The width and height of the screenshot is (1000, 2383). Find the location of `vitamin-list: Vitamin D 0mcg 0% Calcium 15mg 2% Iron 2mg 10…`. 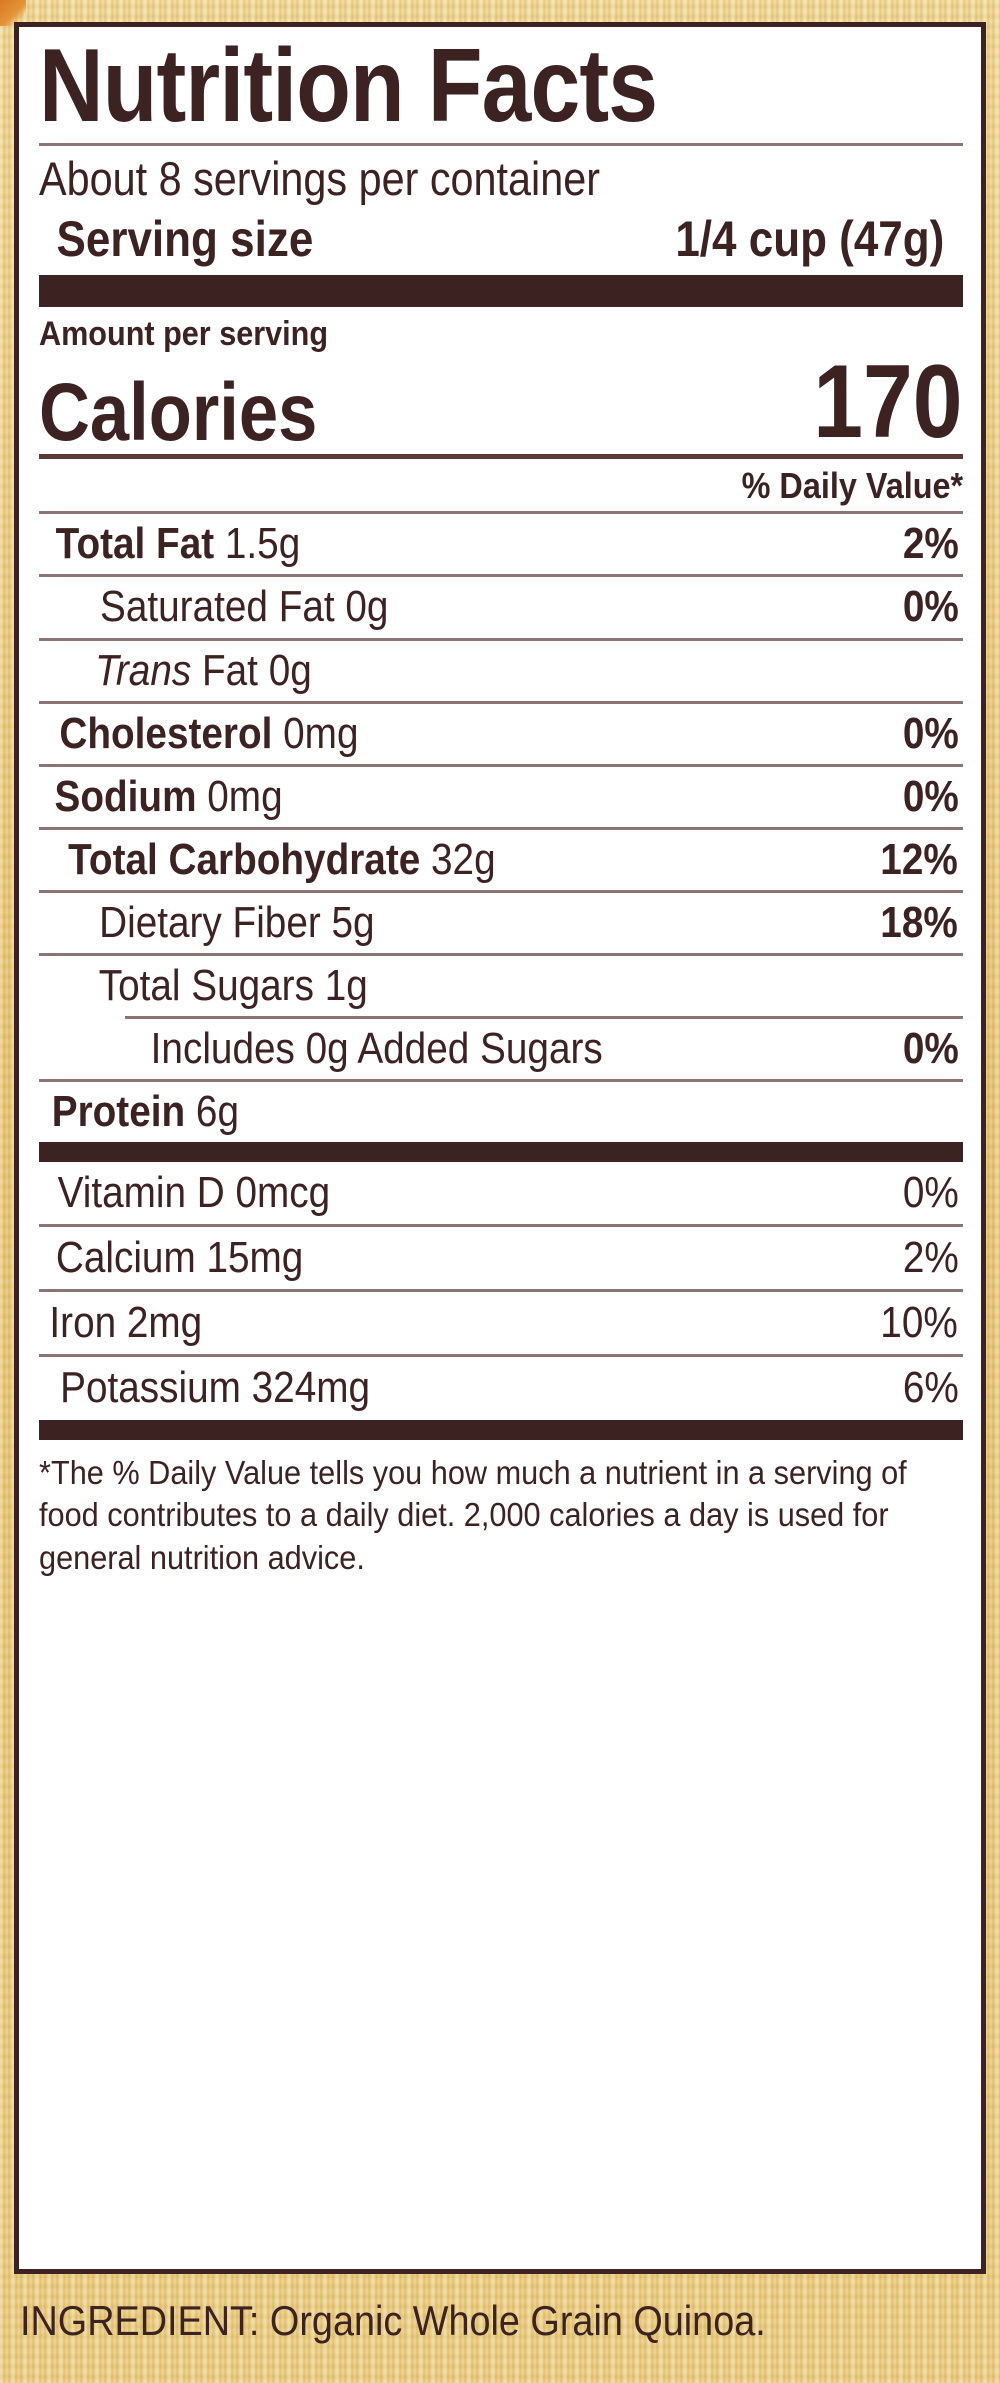

vitamin-list: Vitamin D 0mcg 0% Calcium 15mg 2% Iron 2mg 10… is located at coordinates (501, 1290).